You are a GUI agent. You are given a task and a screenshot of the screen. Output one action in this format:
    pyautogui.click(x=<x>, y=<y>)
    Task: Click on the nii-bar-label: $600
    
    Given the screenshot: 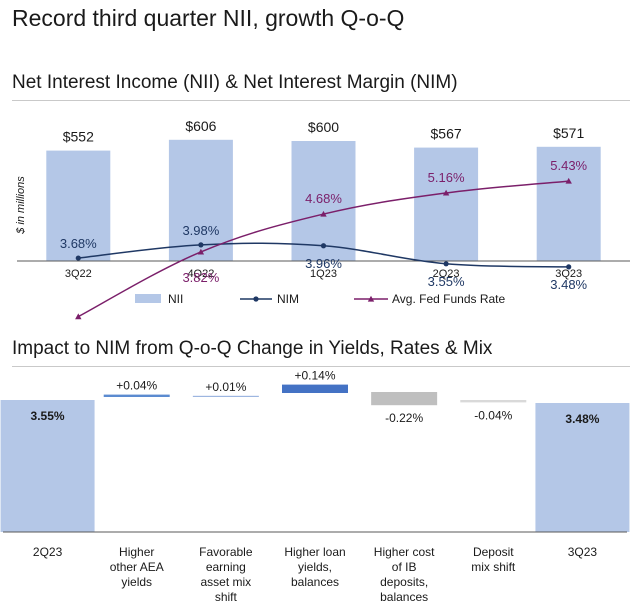 What is the action you would take?
    pyautogui.click(x=323, y=127)
    